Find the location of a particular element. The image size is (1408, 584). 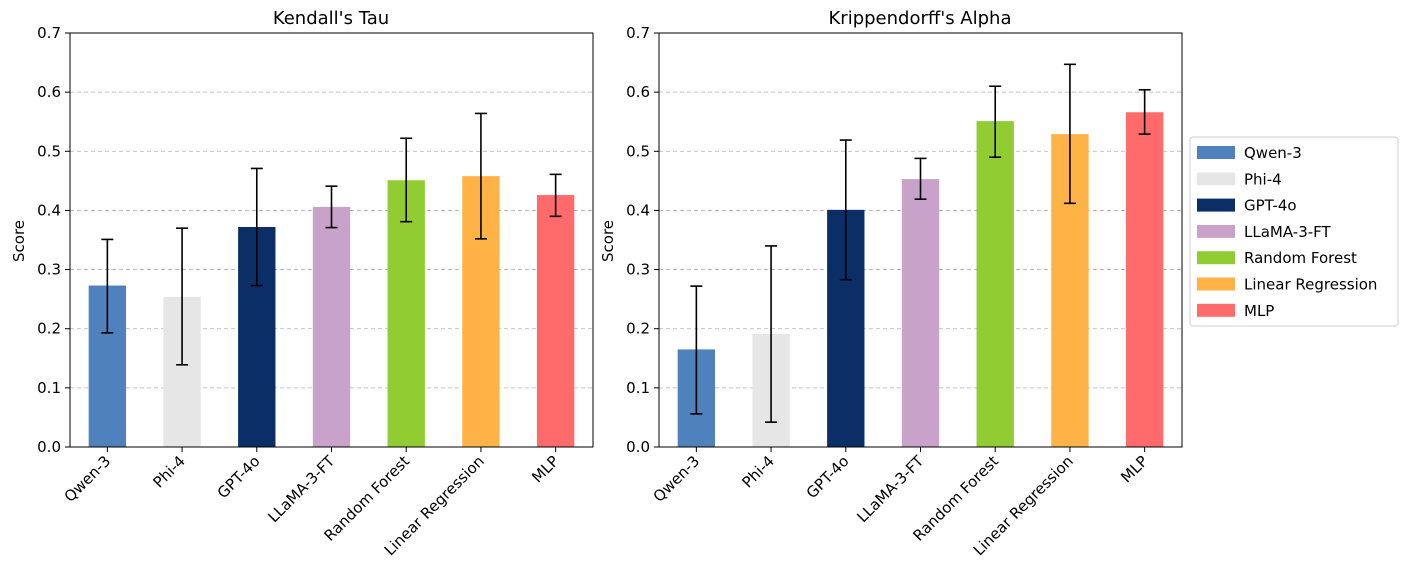

chart-title: Krippendorff's Alpha is located at coordinates (919, 18).